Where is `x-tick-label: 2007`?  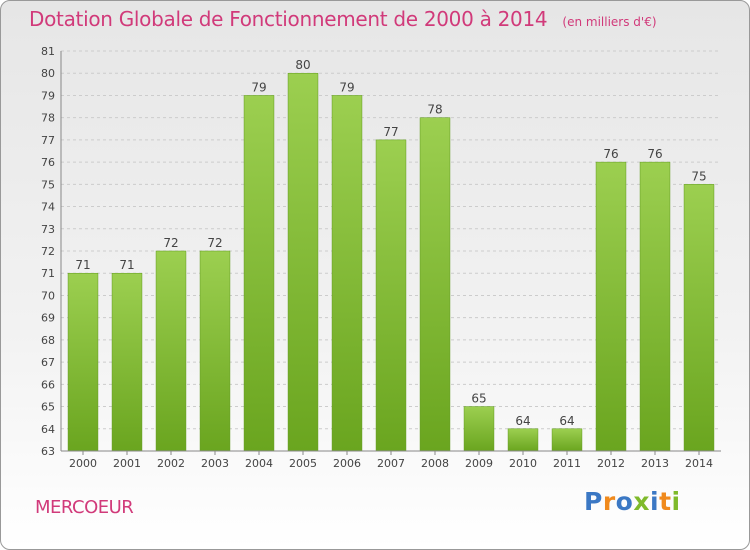
x-tick-label: 2007 is located at coordinates (391, 463).